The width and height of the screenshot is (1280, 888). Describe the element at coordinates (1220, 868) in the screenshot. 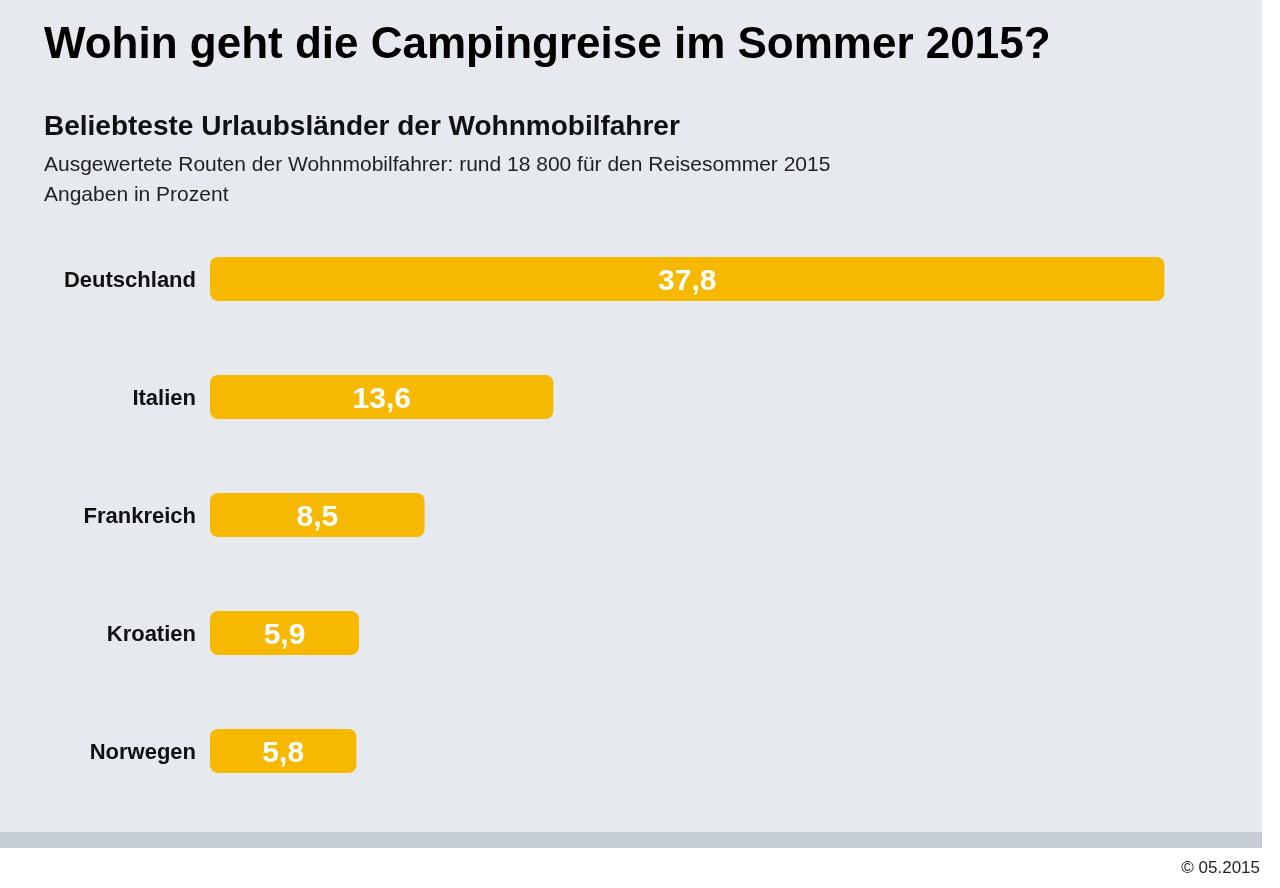

I see `text: © 05.2015` at that location.